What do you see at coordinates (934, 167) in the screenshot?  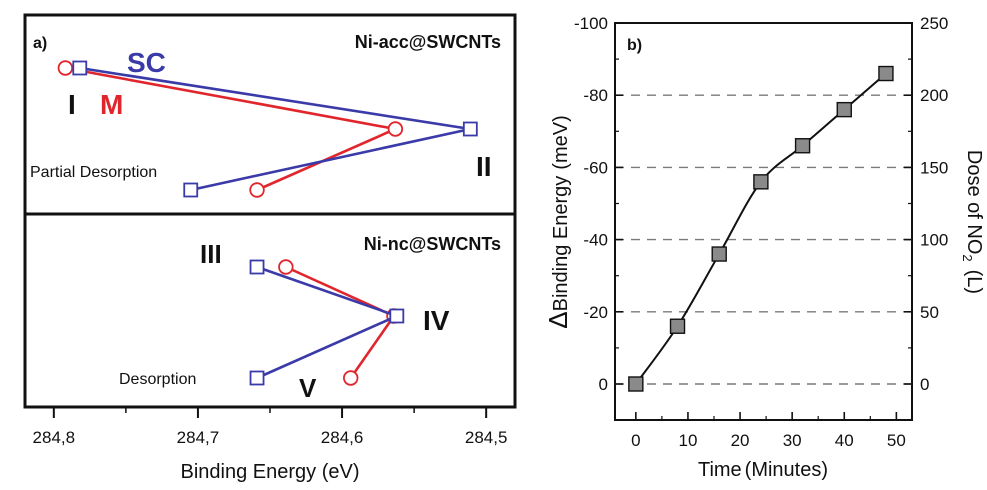 I see `panel-b-y2-tick-label: 150` at bounding box center [934, 167].